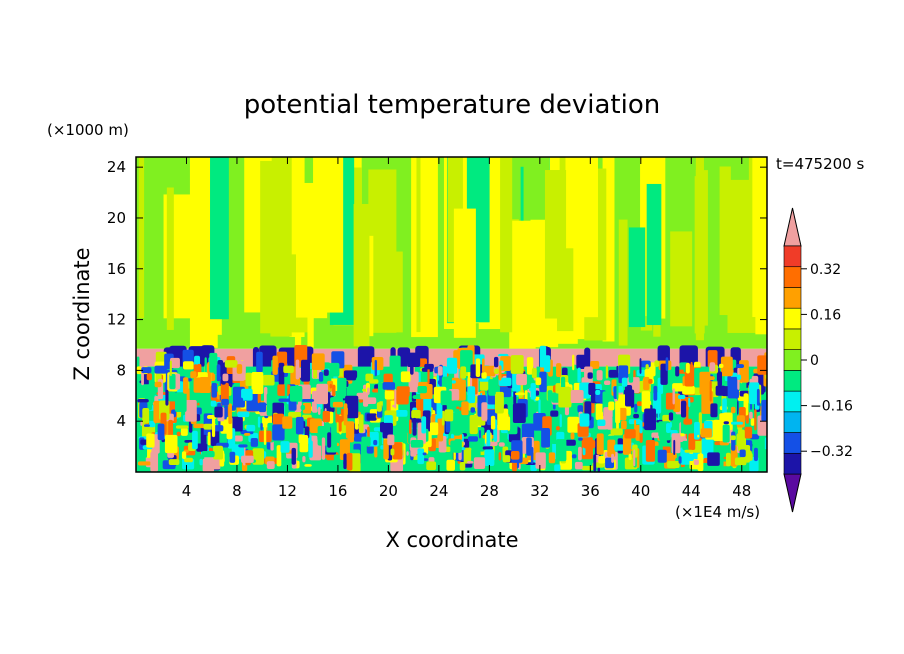  What do you see at coordinates (88, 130) in the screenshot?
I see `y-unit-label: (×1000 m)` at bounding box center [88, 130].